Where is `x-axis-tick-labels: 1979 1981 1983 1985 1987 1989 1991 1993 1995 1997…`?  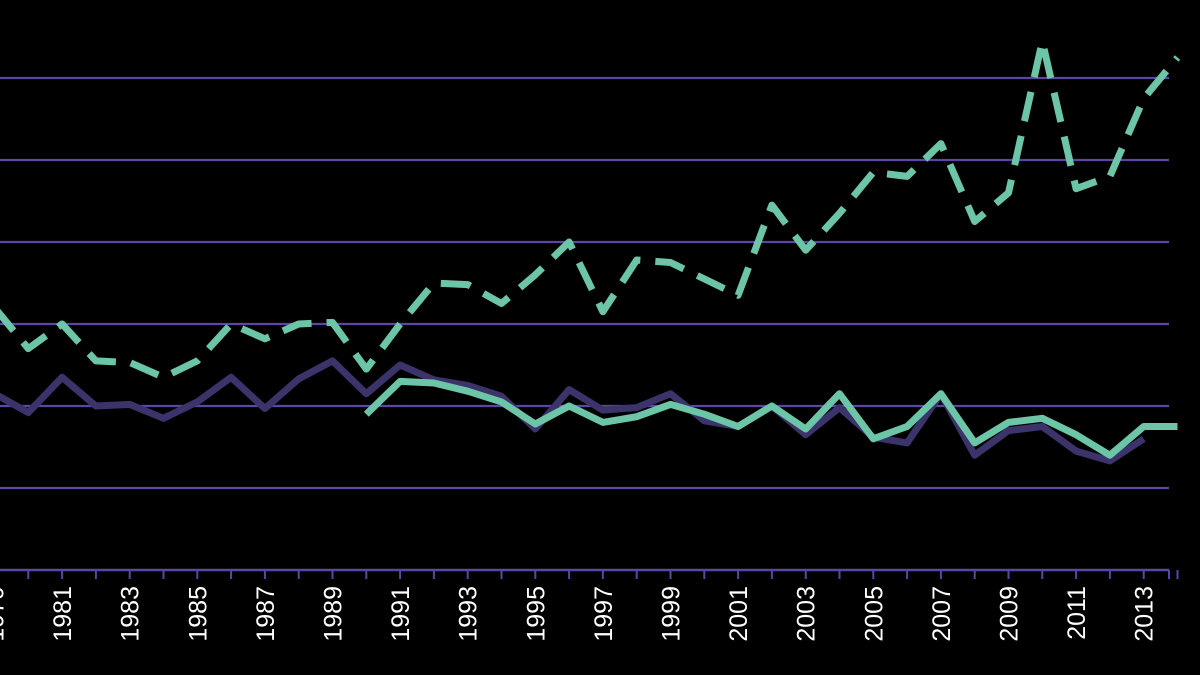
x-axis-tick-labels: 1979 1981 1983 1985 1987 1989 1991 1993 1995 1997… is located at coordinates (579, 614).